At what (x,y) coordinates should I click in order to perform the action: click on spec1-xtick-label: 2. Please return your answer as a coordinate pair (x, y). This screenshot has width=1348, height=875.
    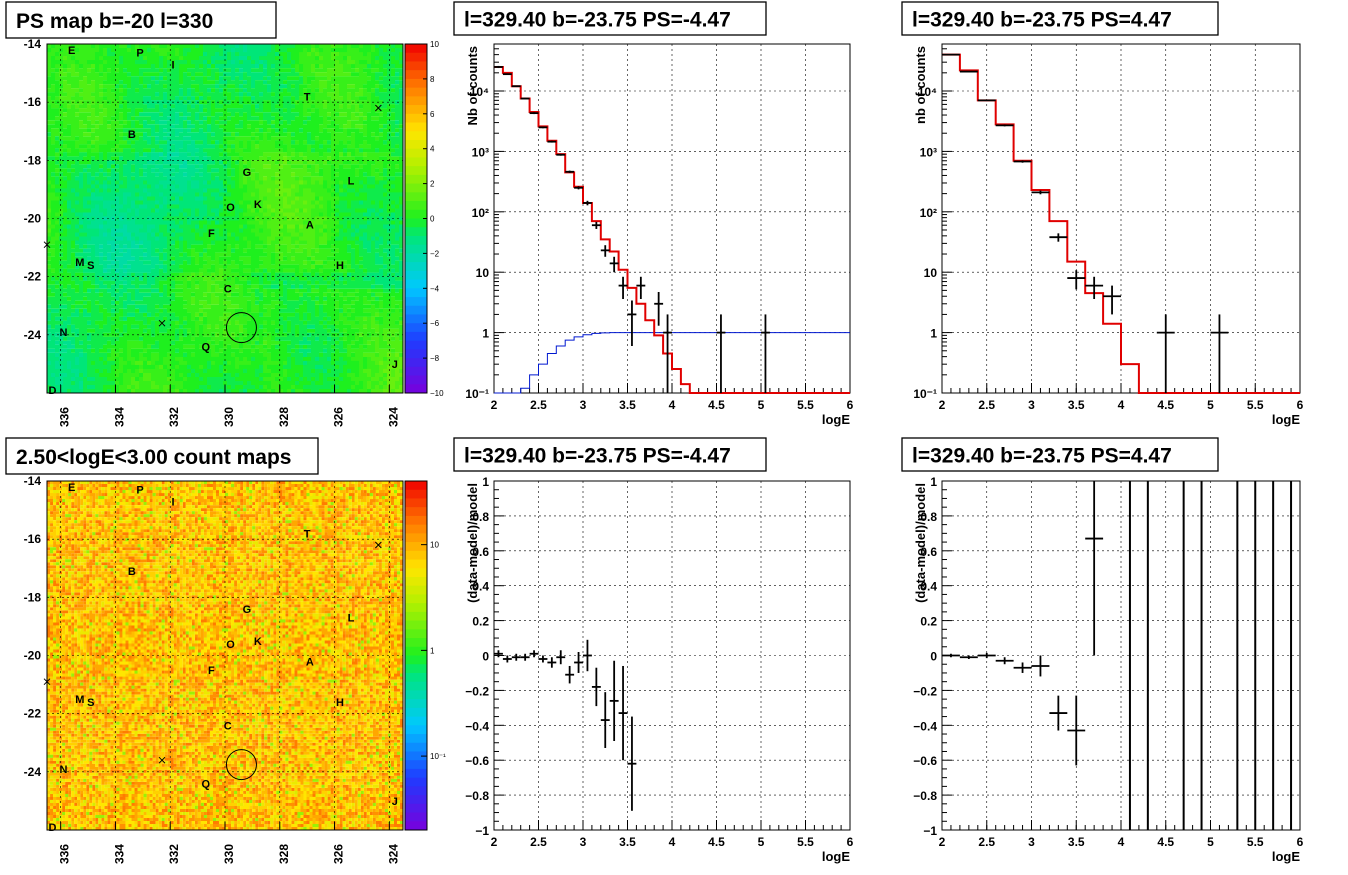
    Looking at the image, I should click on (494, 405).